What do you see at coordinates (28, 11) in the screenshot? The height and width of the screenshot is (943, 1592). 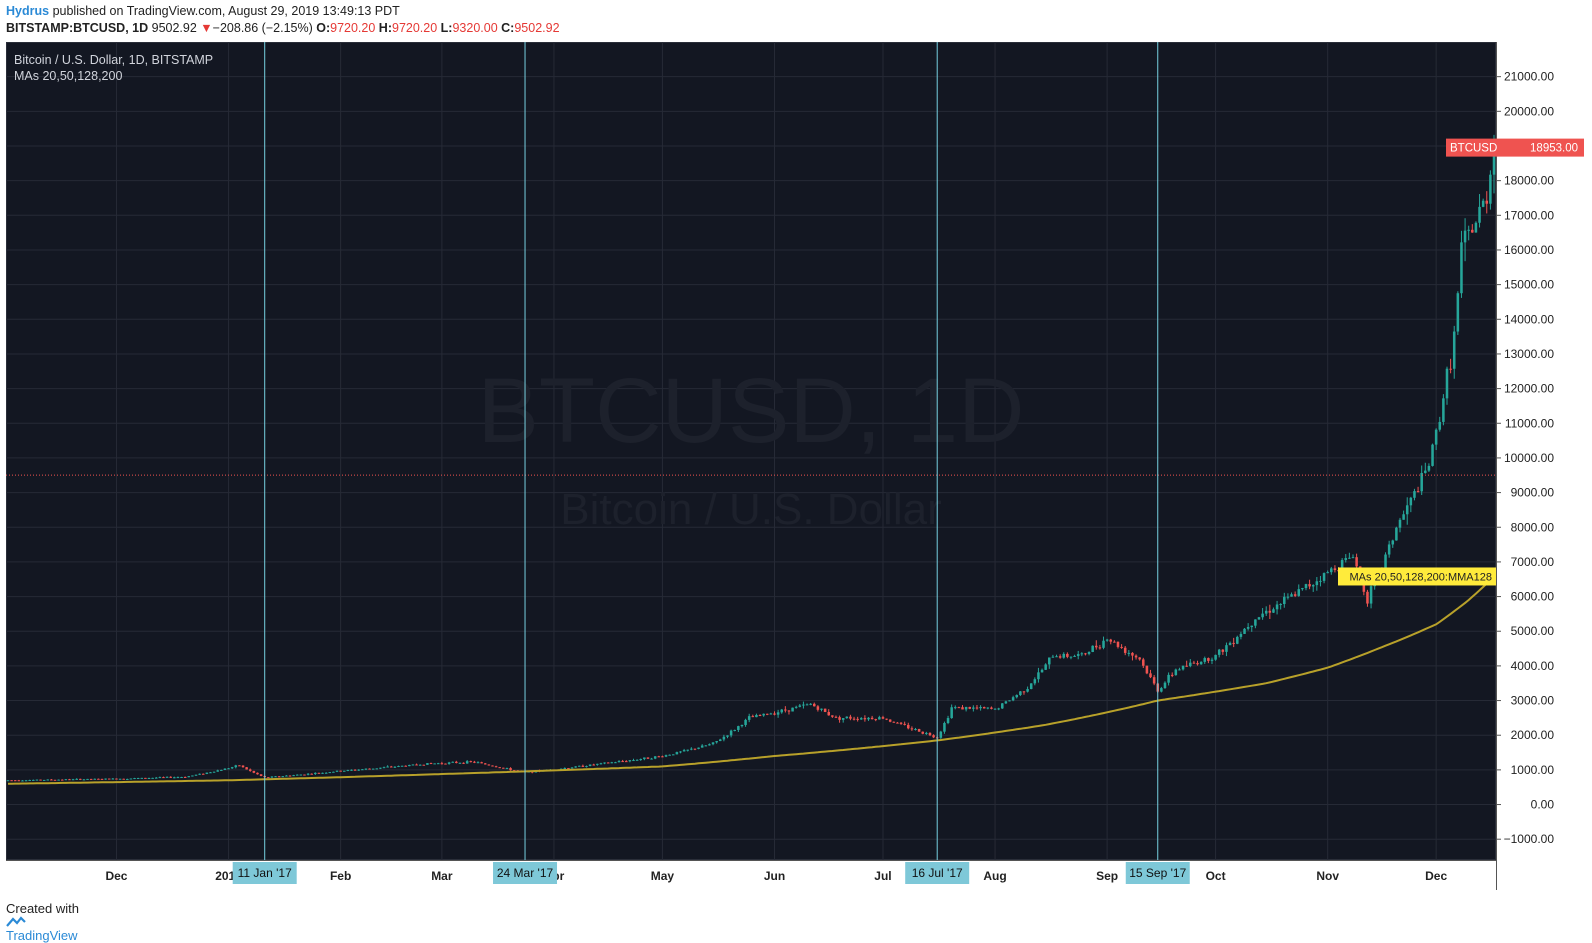 I see `author-name: Hydrus` at bounding box center [28, 11].